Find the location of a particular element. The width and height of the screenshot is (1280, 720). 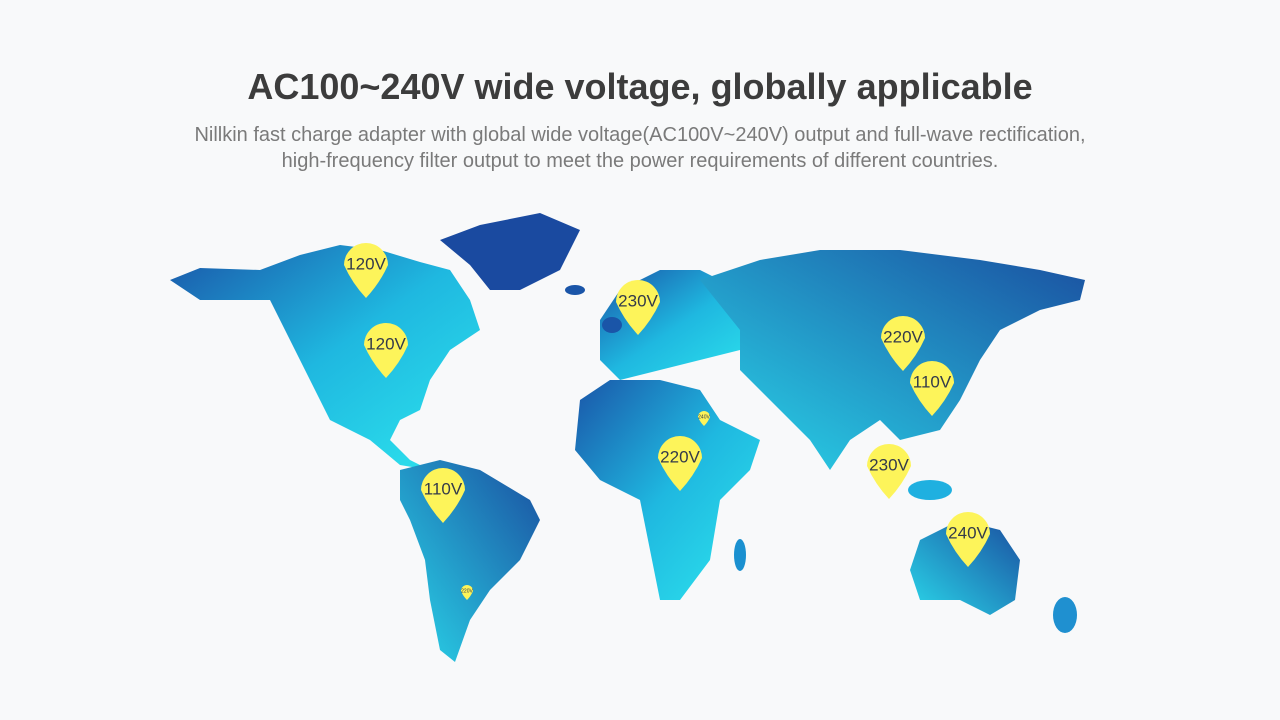

asia is located at coordinates (892, 360).